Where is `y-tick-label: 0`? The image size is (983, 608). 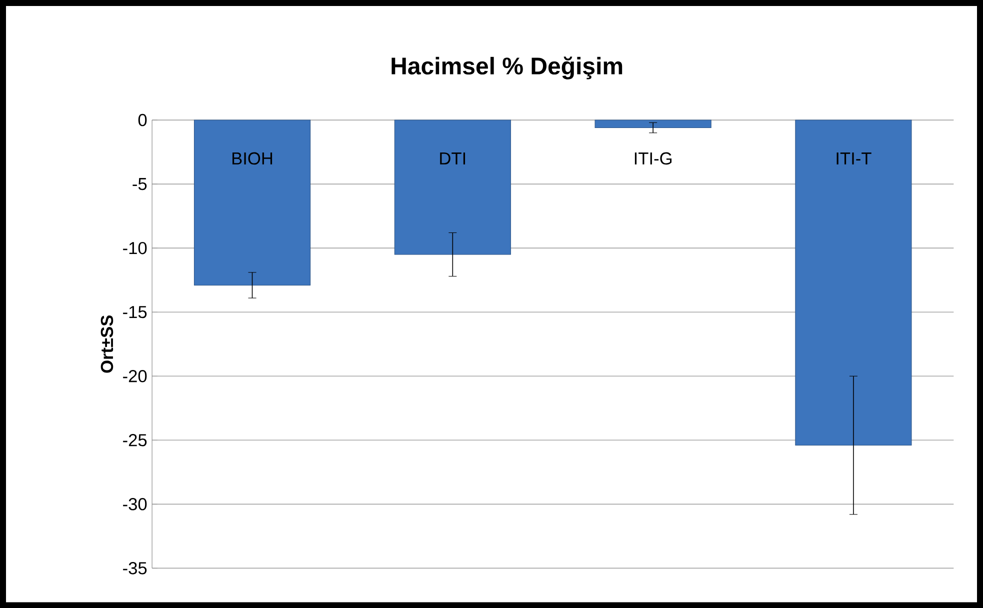
y-tick-label: 0 is located at coordinates (142, 120).